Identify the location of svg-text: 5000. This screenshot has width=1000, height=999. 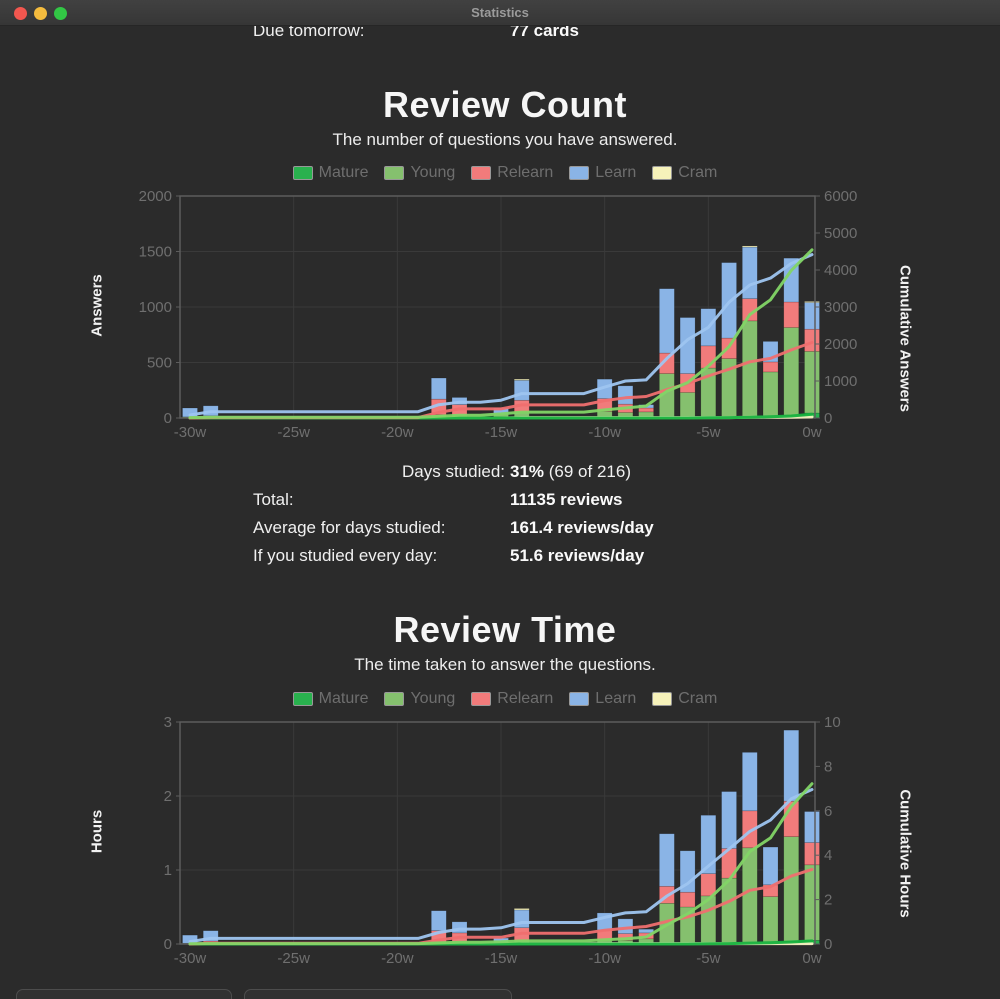
(840, 233).